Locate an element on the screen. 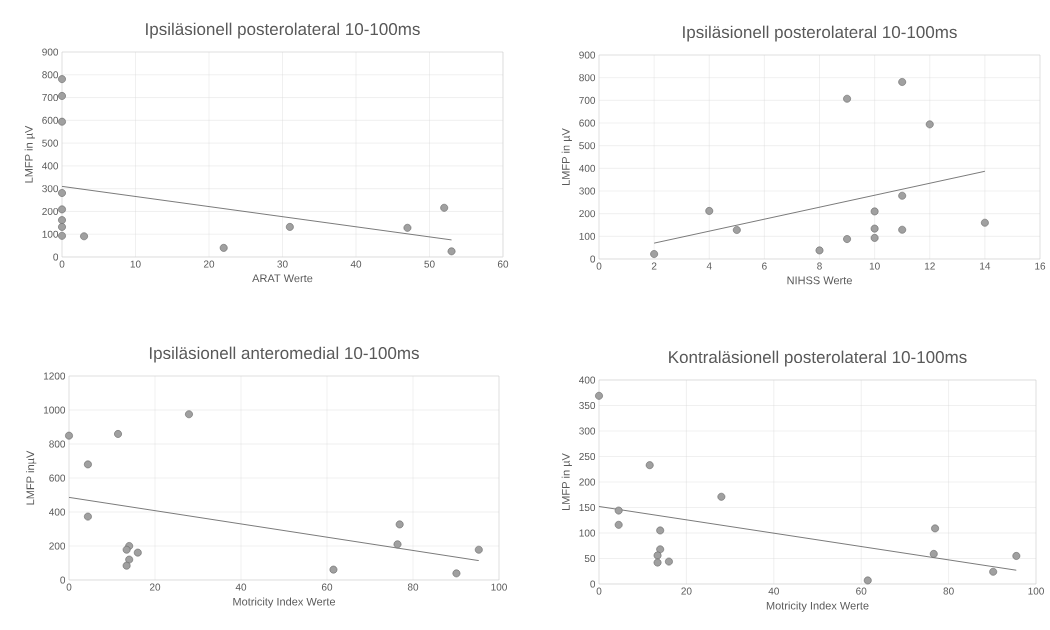 Image resolution: width=1050 pixels, height=630 pixels. x-tick-label: 2 is located at coordinates (654, 266).